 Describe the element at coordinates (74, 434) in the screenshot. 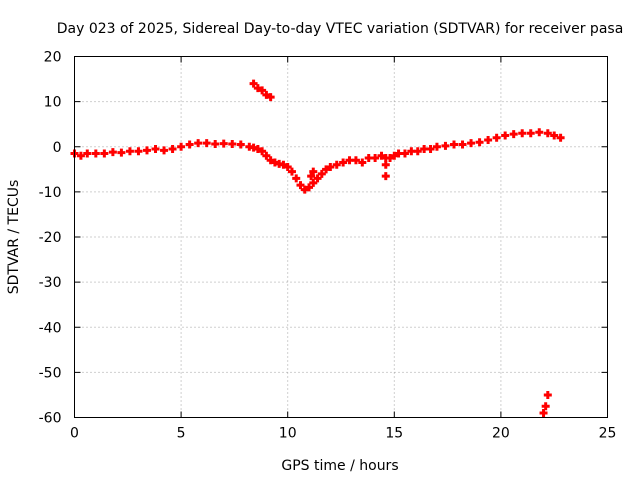

I see `x-tick-label: 0` at that location.